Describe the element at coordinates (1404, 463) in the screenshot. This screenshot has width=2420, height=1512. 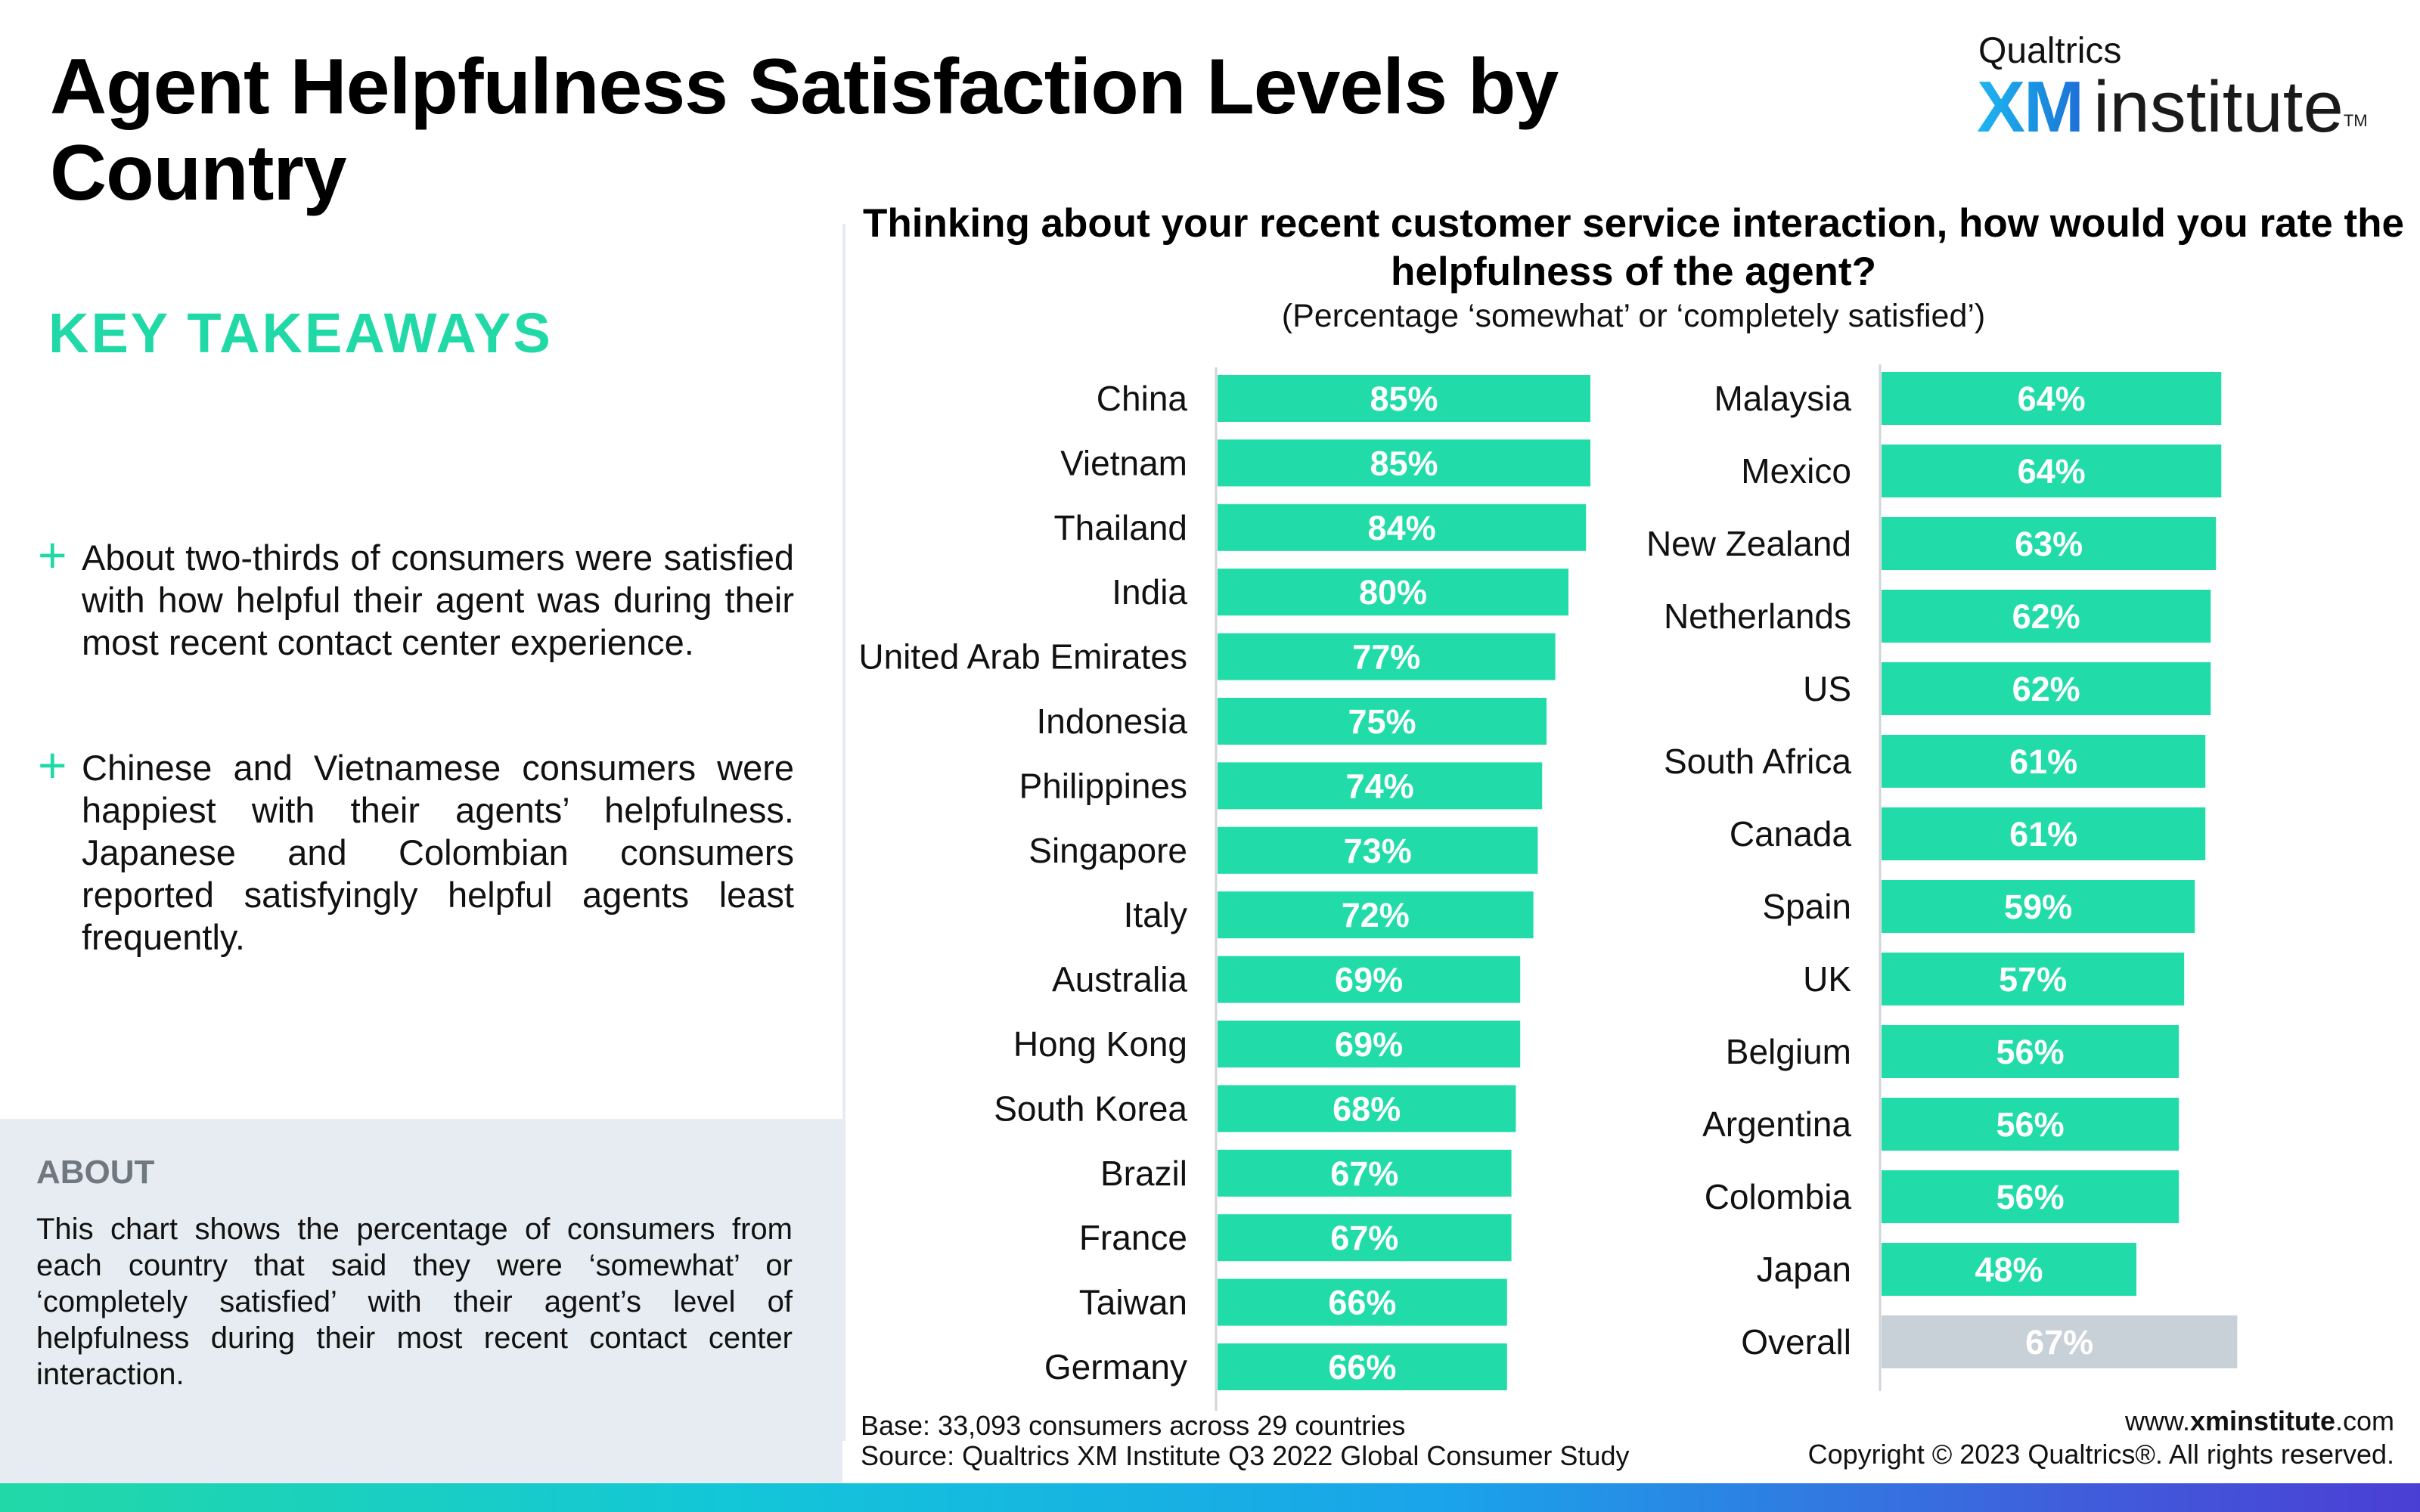
I see `bar-vietnam` at that location.